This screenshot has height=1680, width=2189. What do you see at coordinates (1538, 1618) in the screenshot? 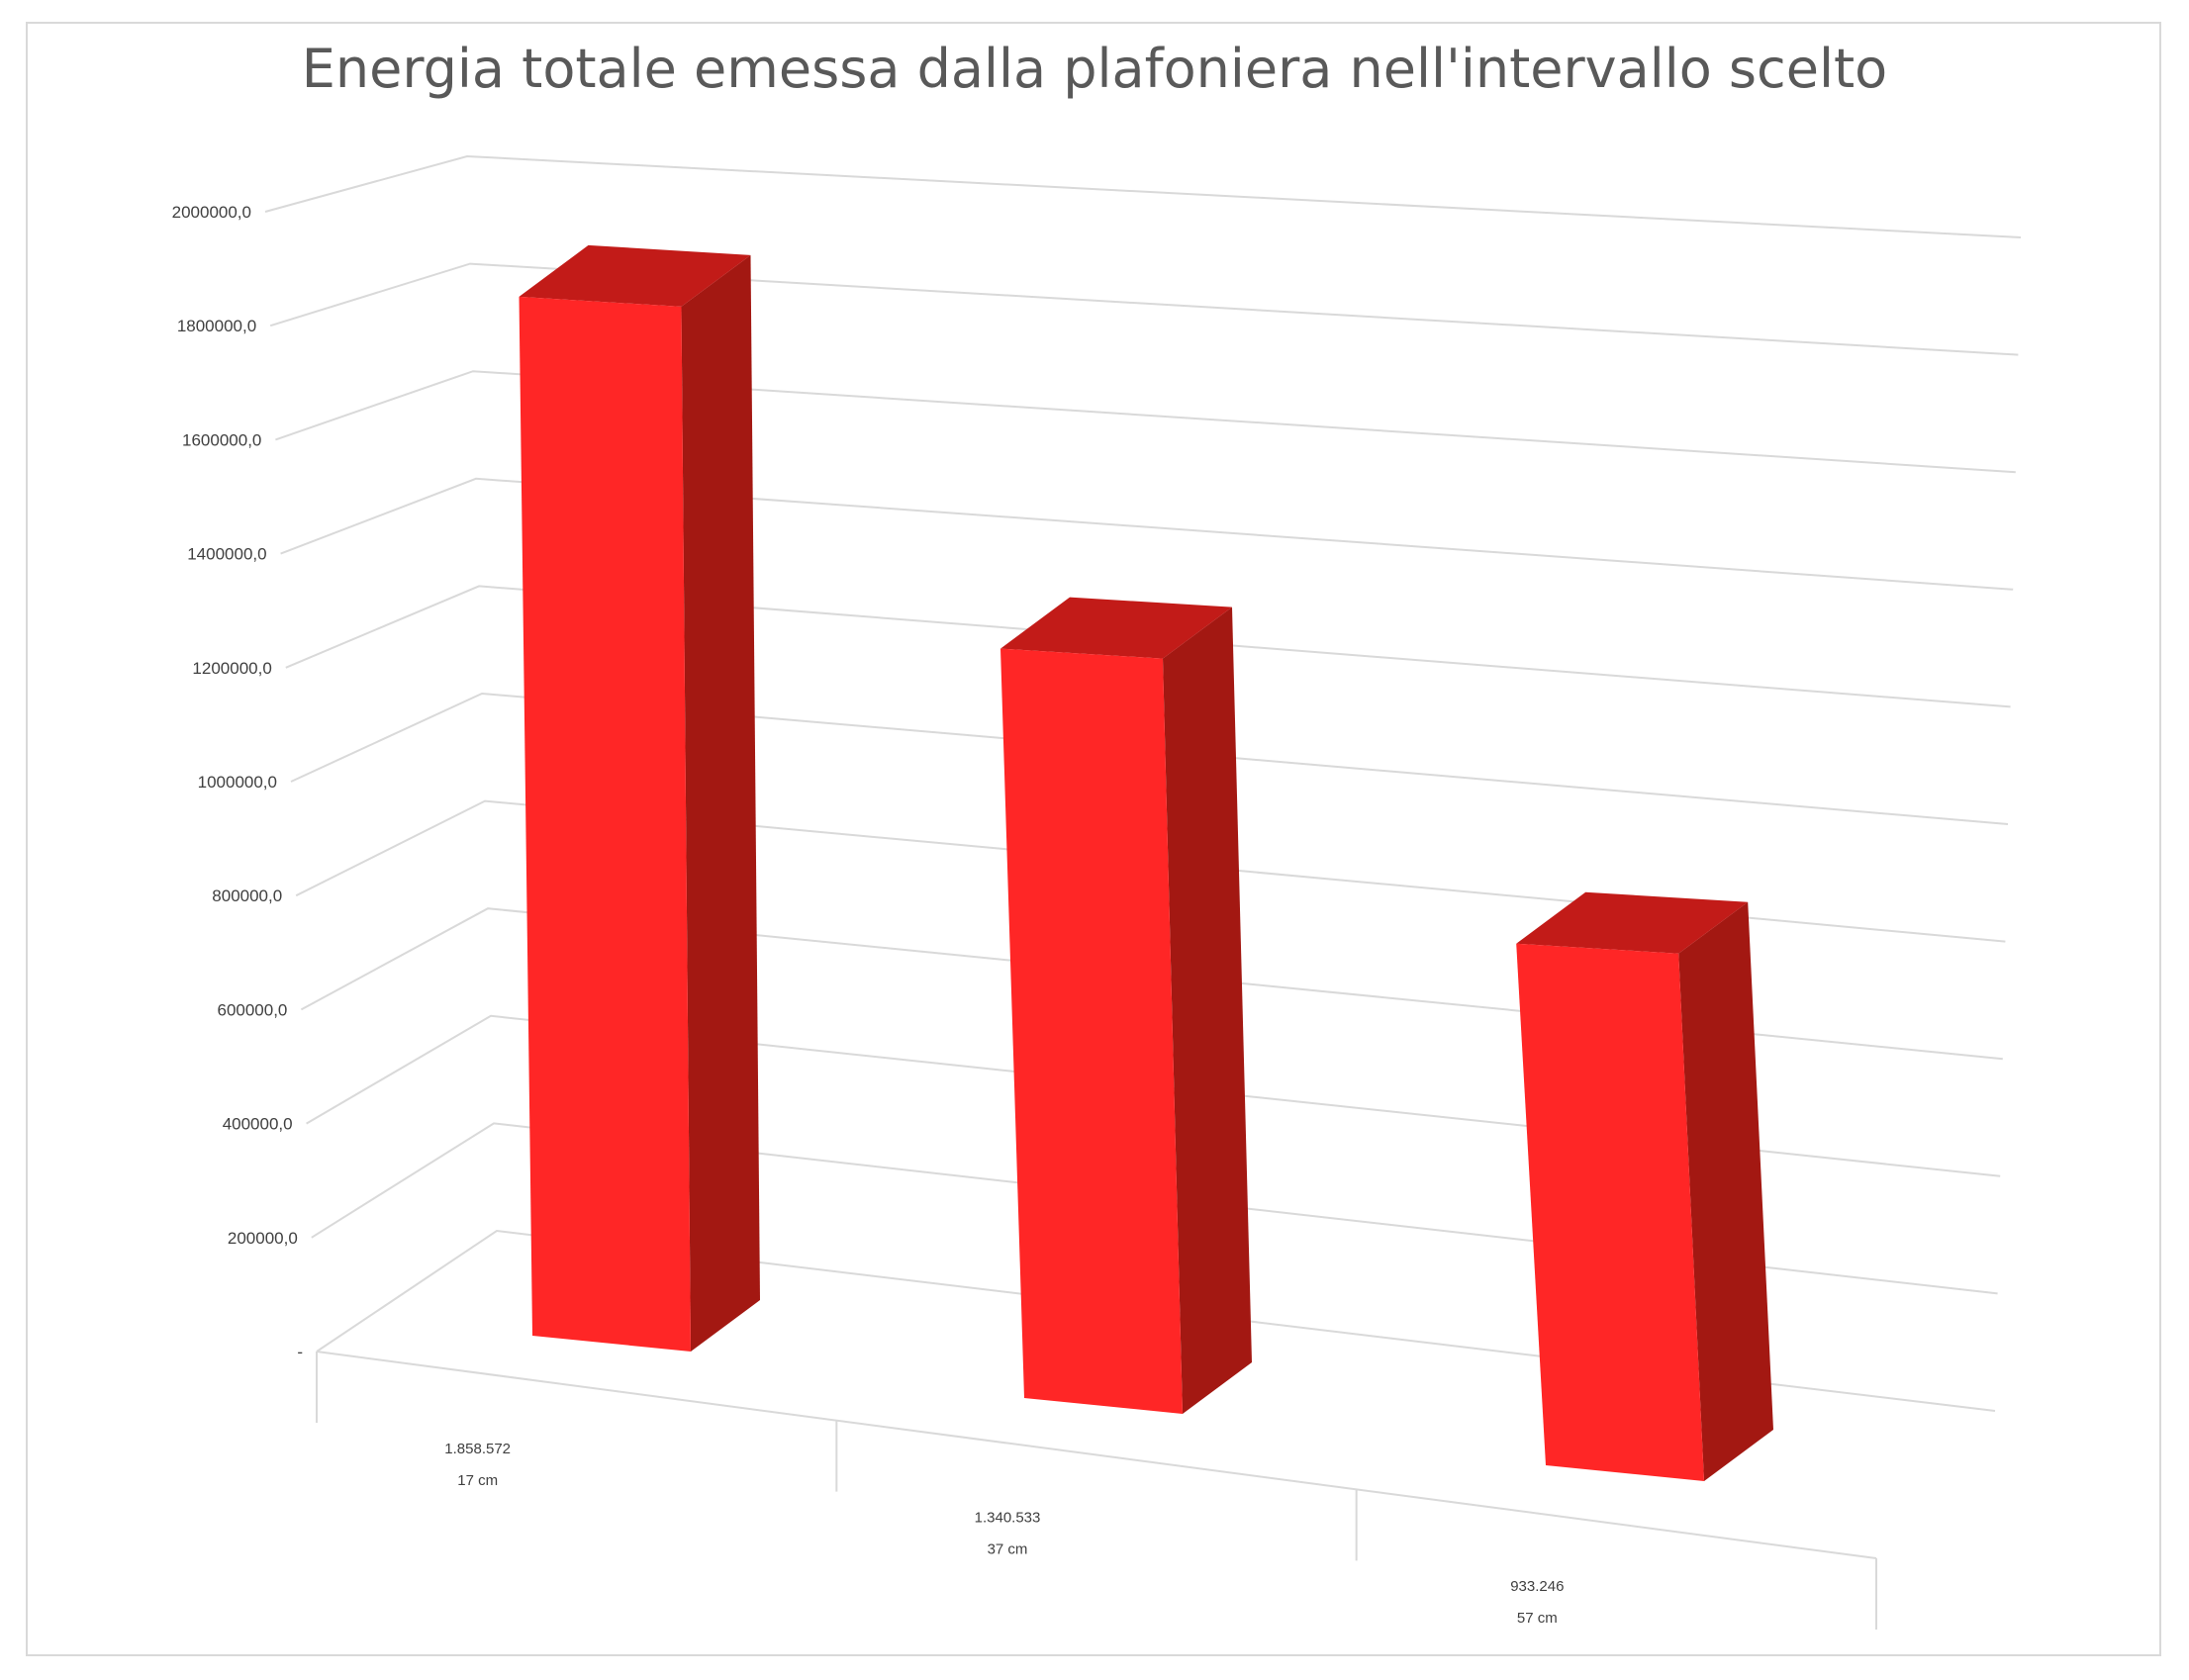
I see `category-label: 57 cm` at bounding box center [1538, 1618].